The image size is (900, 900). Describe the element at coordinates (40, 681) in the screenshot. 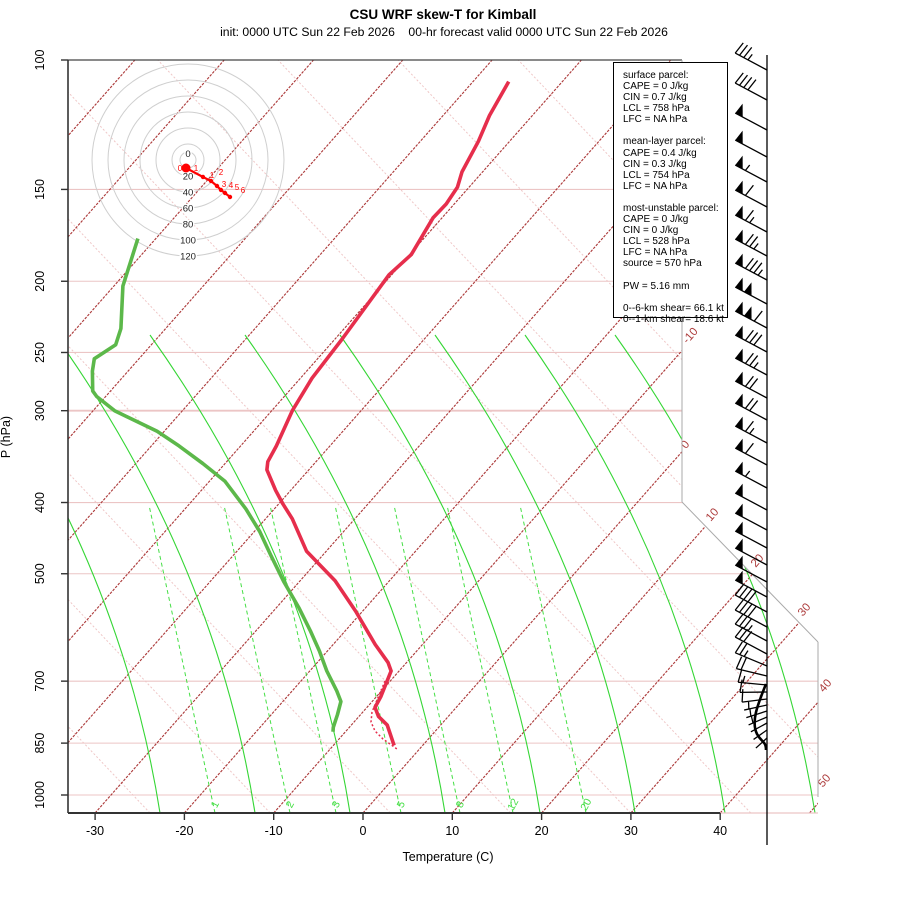

I see `svg-text: 700` at that location.